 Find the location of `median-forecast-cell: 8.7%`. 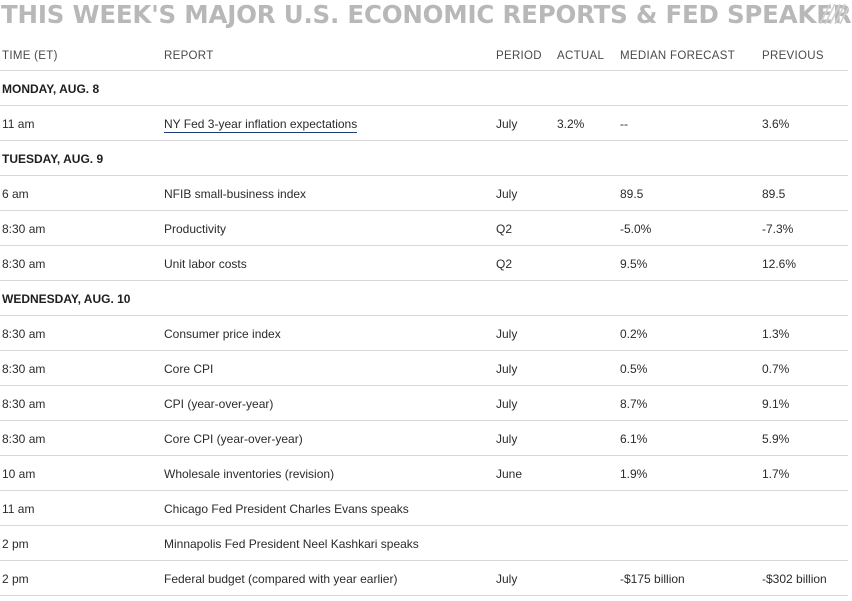

median-forecast-cell: 8.7% is located at coordinates (634, 404).